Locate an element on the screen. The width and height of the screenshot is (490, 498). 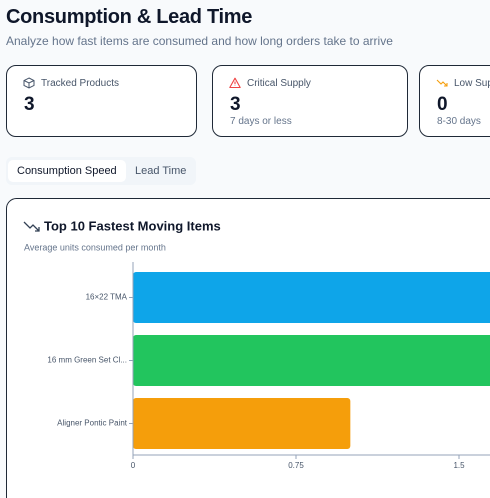
x-tick-label: 0.75 is located at coordinates (296, 465).